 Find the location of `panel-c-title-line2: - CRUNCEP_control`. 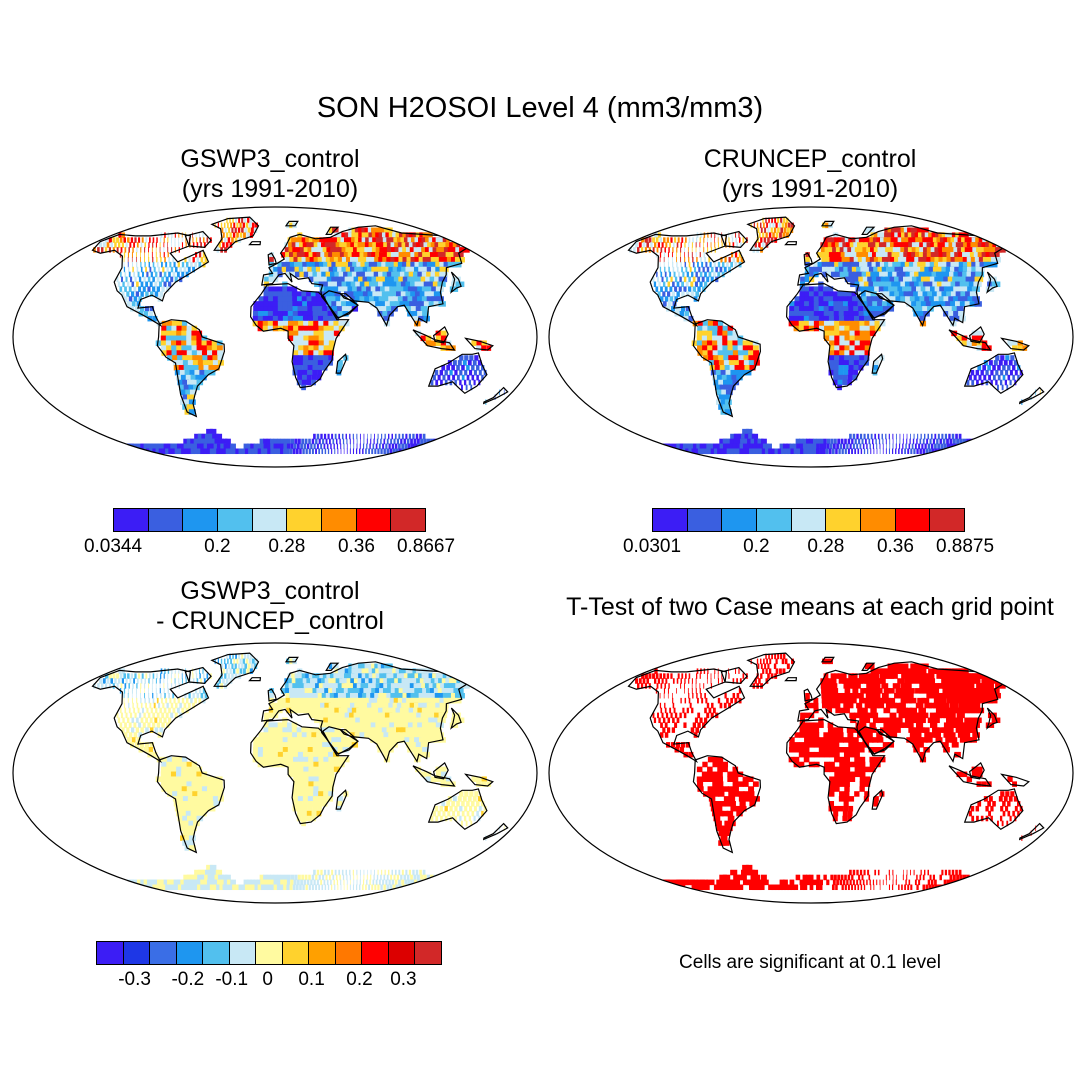

panel-c-title-line2: - CRUNCEP_control is located at coordinates (270, 621).